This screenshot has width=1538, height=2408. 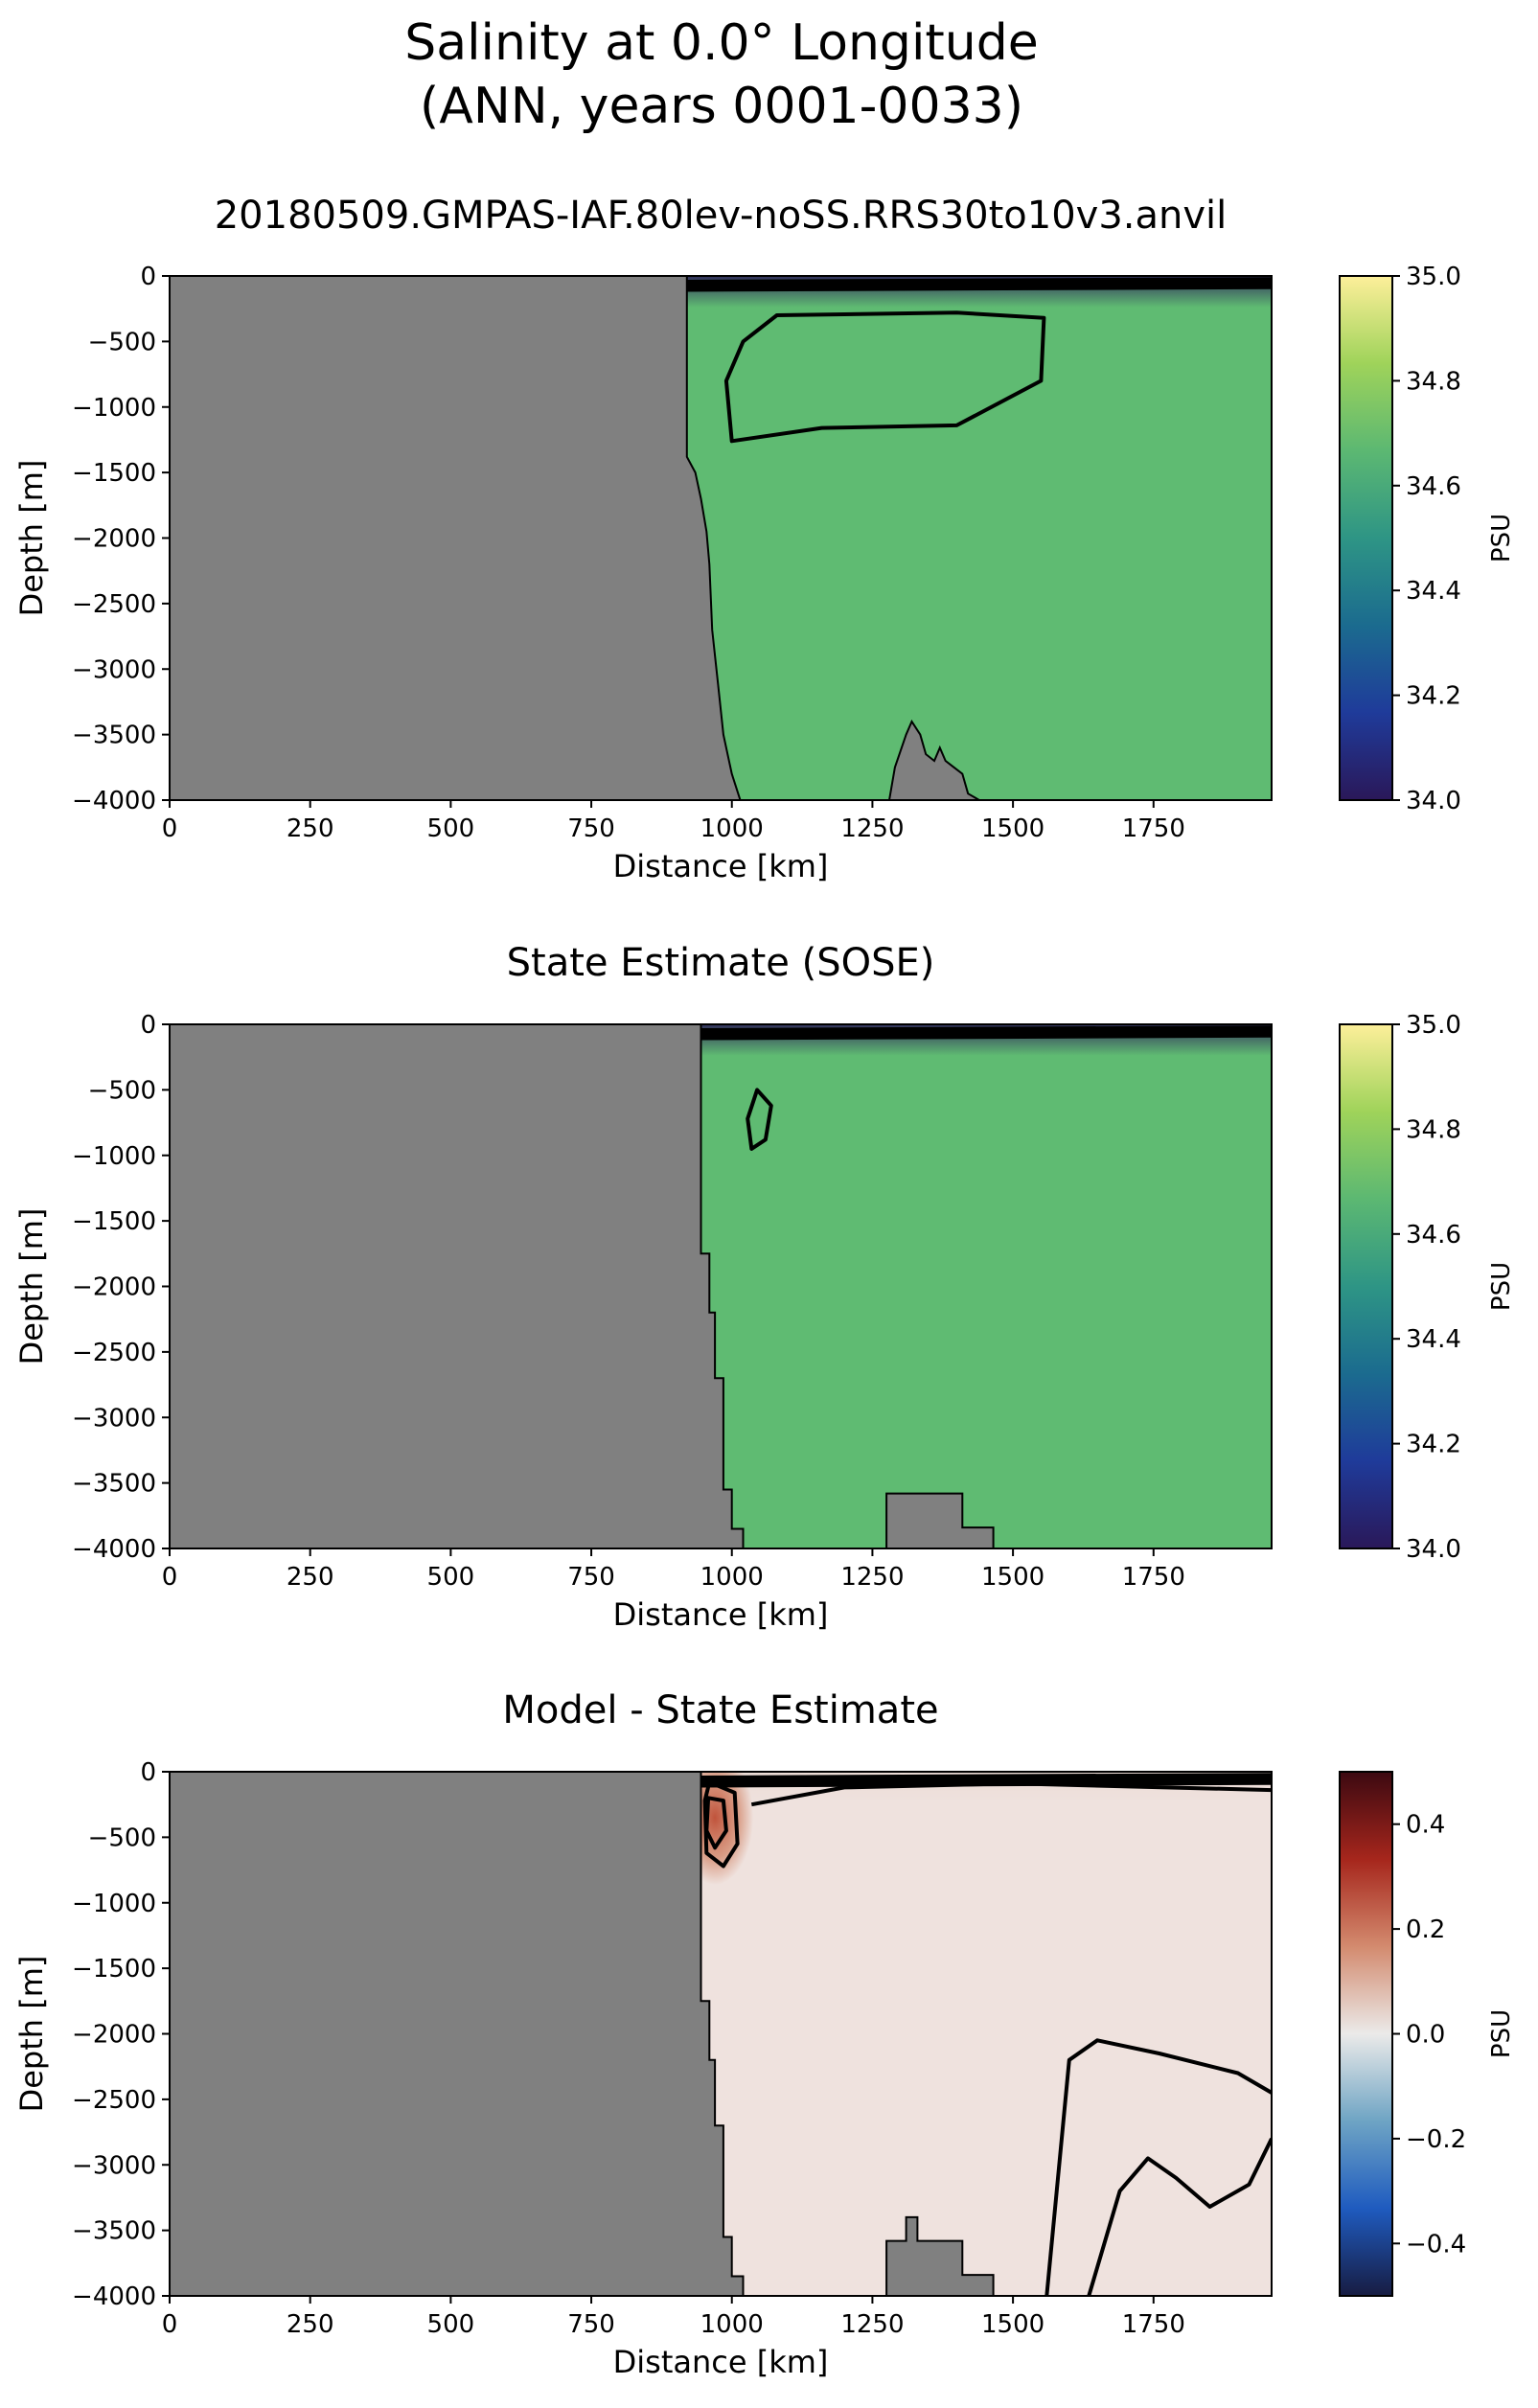 I want to click on colorbar-tick-label: −0.4, so click(x=1436, y=2245).